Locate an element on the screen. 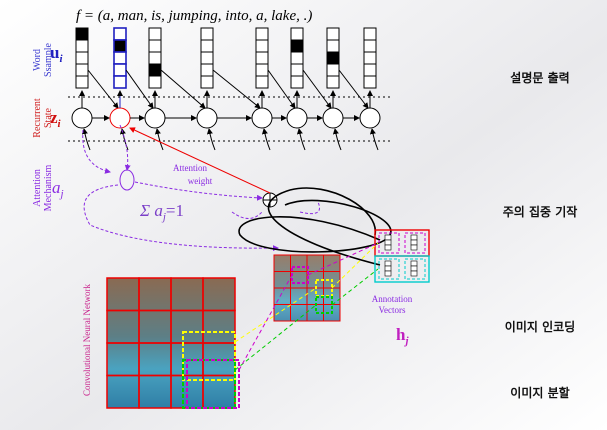 This screenshot has width=607, height=430. u-symbol: ui is located at coordinates (56, 54).